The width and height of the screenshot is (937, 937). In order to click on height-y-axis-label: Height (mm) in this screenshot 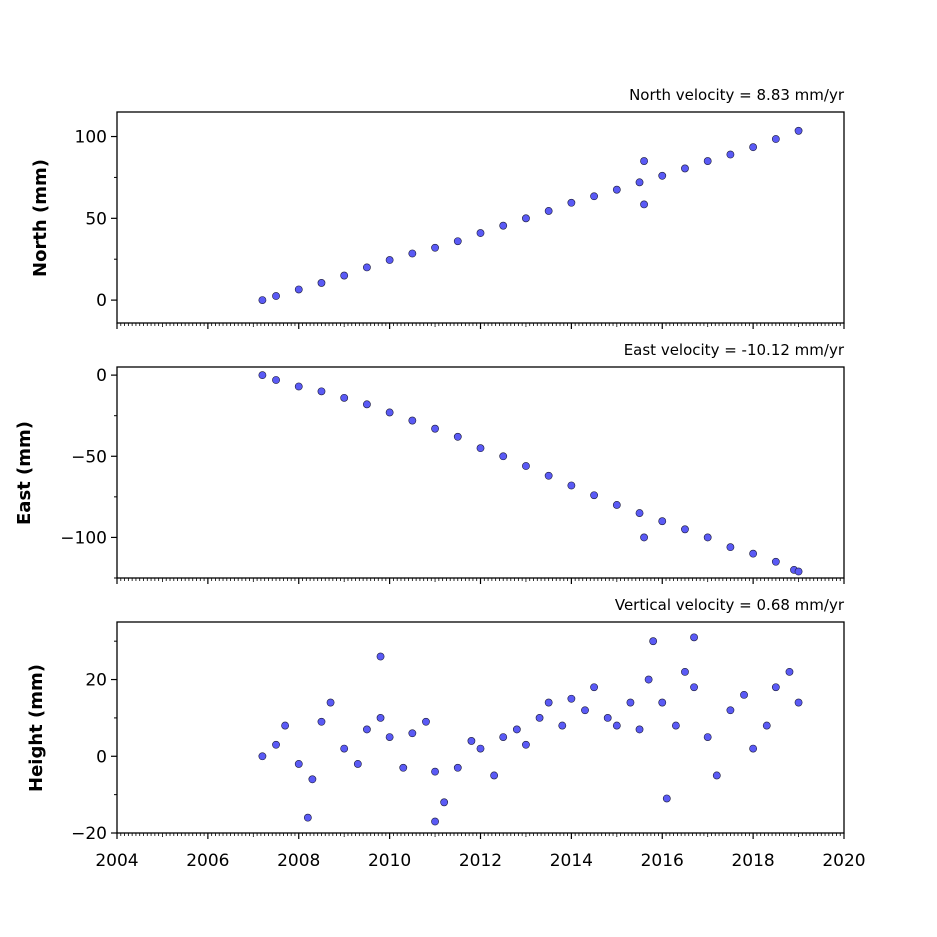, I will do `click(36, 728)`.